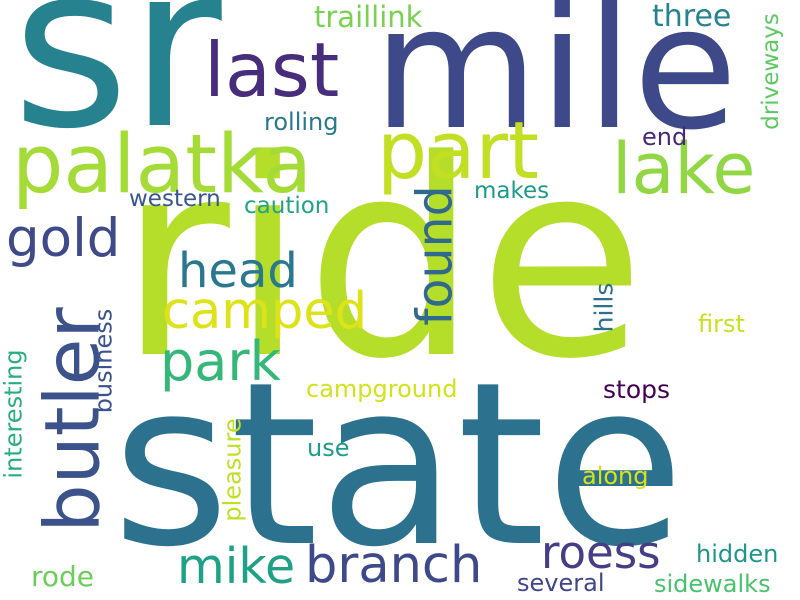  What do you see at coordinates (382, 389) in the screenshot?
I see `word-campground: campground` at bounding box center [382, 389].